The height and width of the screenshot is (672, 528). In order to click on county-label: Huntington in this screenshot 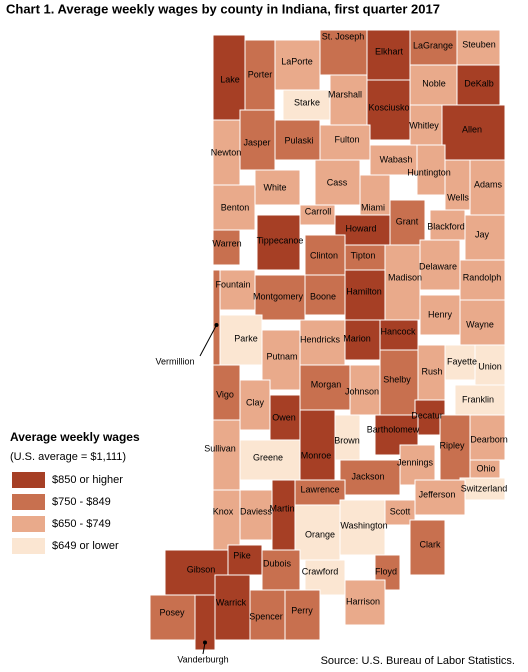, I will do `click(429, 172)`.